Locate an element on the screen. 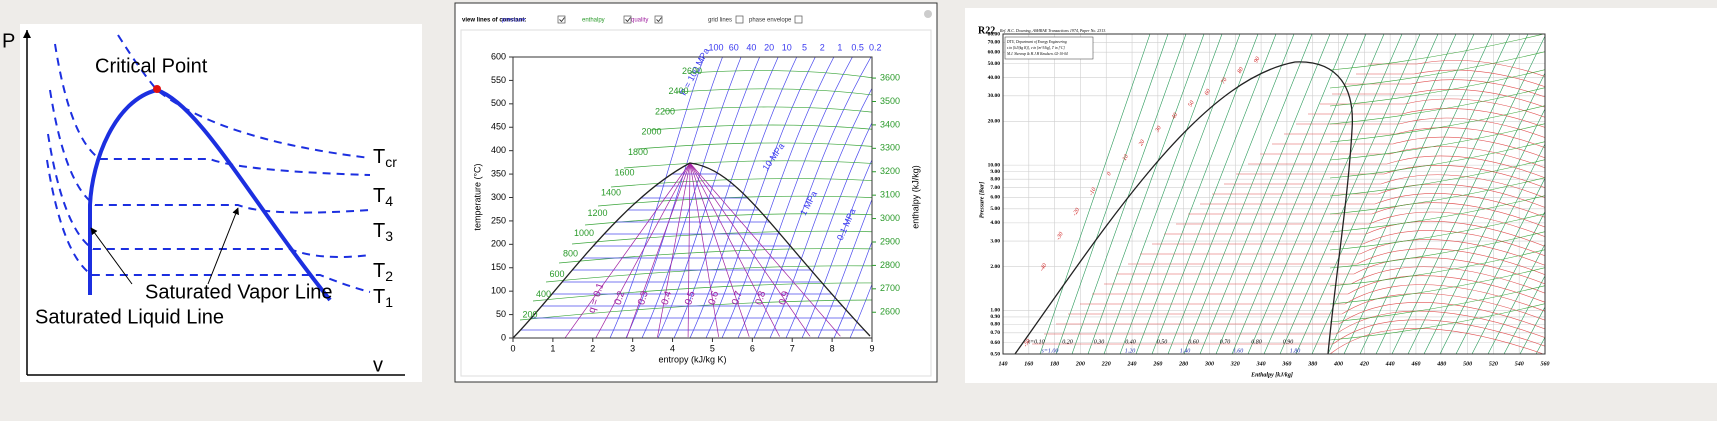 Image resolution: width=1717 pixels, height=421 pixels. y-tick-label: 40.00 is located at coordinates (994, 78).